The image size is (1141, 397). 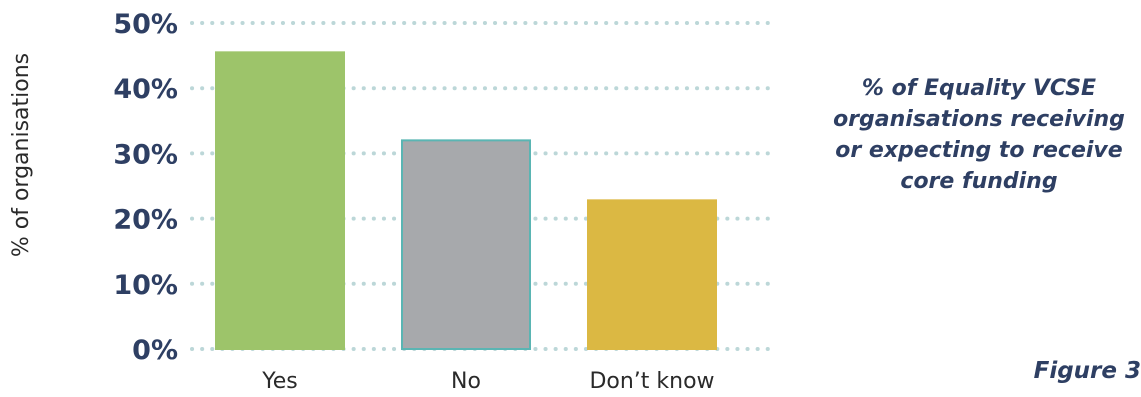 What do you see at coordinates (21, 155) in the screenshot?
I see `y-axis-label: % of organisations` at bounding box center [21, 155].